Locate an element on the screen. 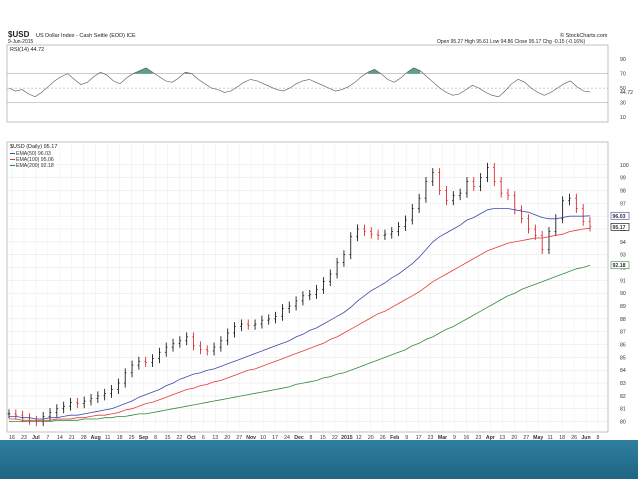 The width and height of the screenshot is (638, 479). price-label-text: 95.17 is located at coordinates (619, 228).